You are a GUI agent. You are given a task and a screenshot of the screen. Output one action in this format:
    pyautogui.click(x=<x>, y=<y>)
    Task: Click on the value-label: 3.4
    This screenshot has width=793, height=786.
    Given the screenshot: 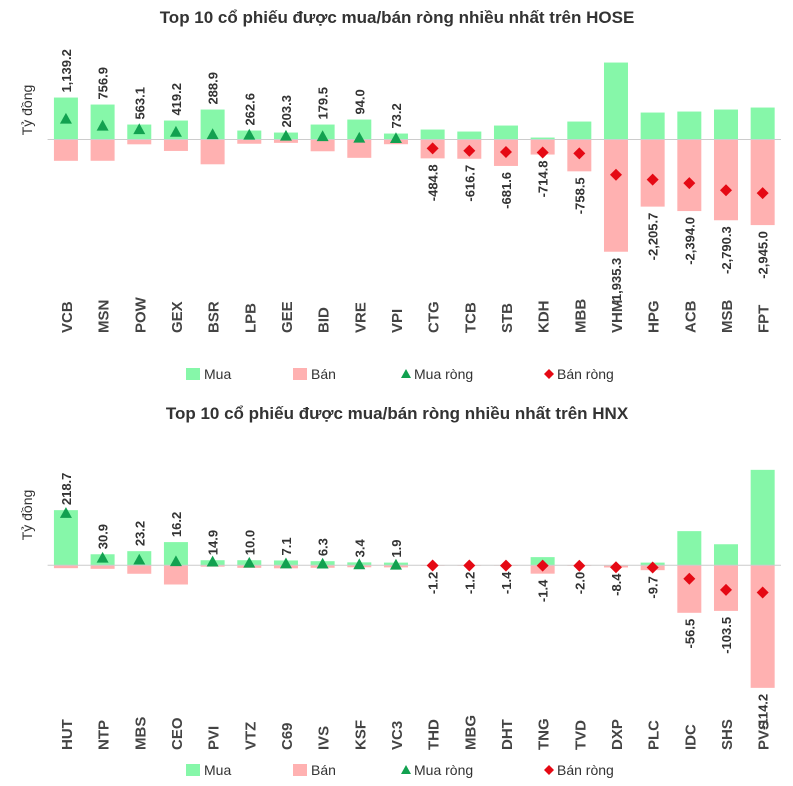 What is the action you would take?
    pyautogui.click(x=359, y=548)
    